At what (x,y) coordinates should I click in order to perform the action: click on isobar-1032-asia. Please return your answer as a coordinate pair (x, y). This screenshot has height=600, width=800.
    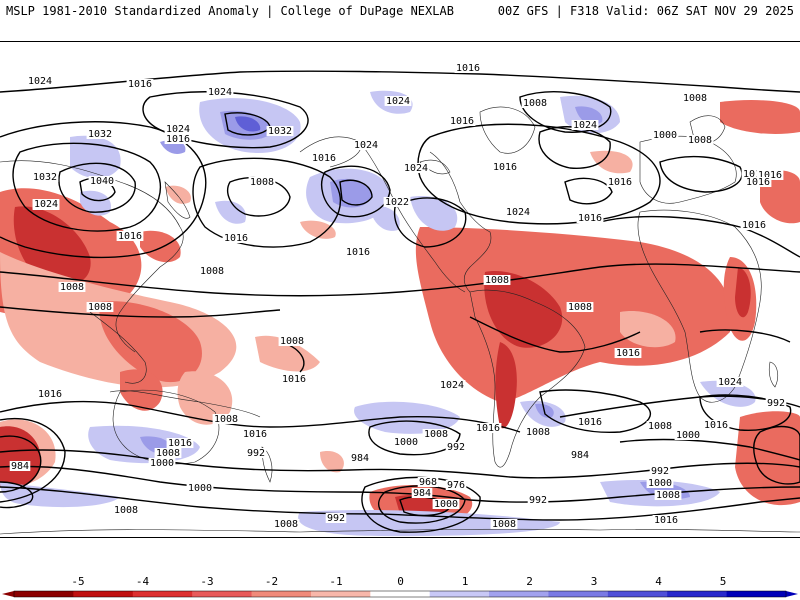
    Looking at the image, I should click on (97, 187).